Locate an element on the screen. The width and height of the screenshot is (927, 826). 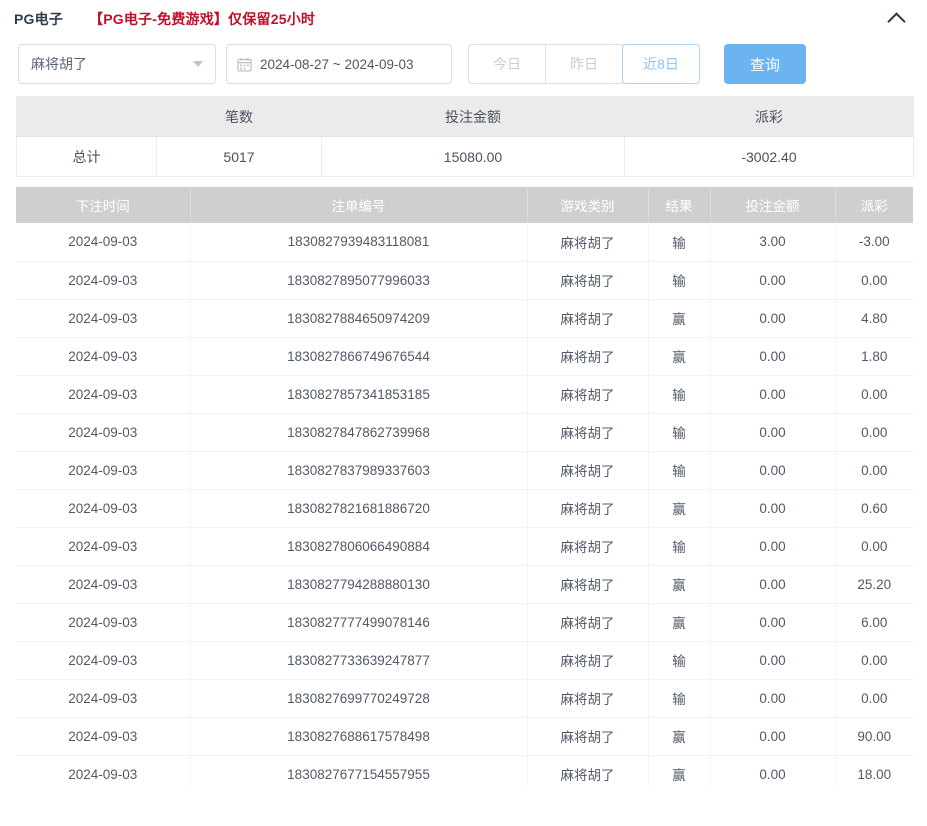
cell-bet-id: 1830827806066490884 is located at coordinates (359, 546).